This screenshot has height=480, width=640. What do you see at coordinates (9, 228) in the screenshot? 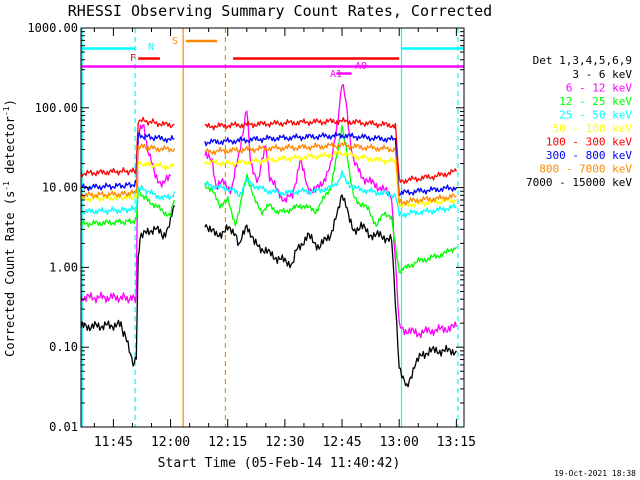
I see `y-axis-label: Corrected Count Rate (s-1 detector-1)` at bounding box center [9, 228].